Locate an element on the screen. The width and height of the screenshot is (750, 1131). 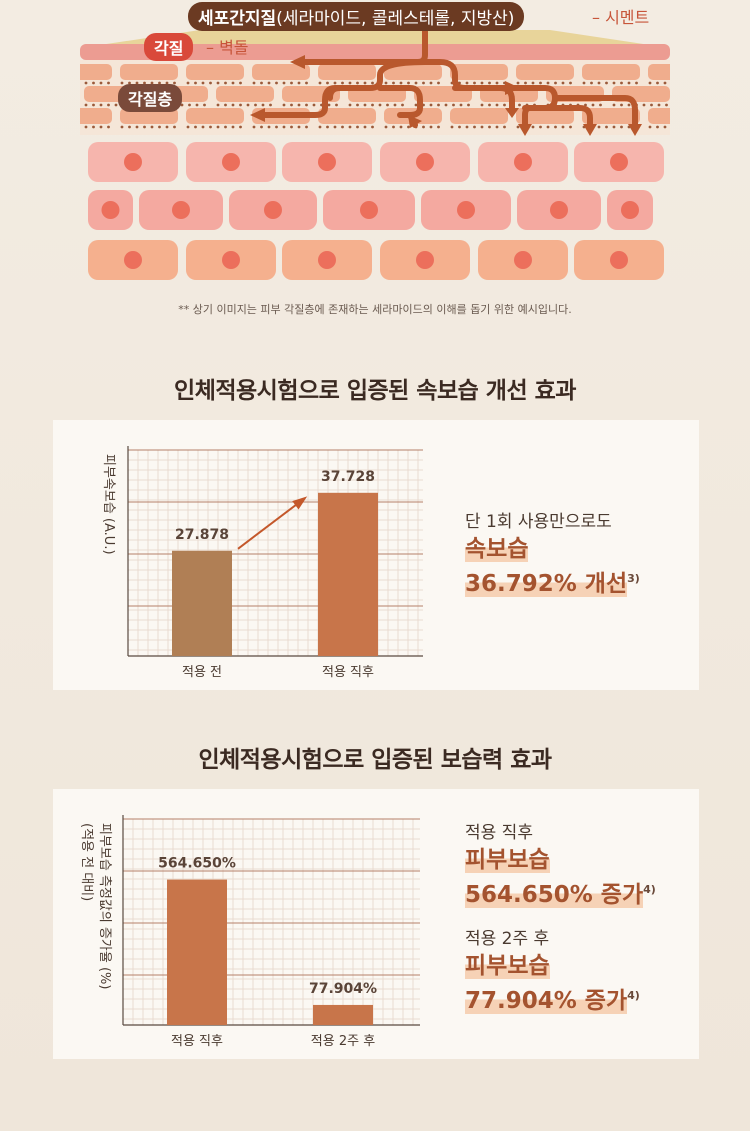
summary2a-footnote: 4) is located at coordinates (649, 889).